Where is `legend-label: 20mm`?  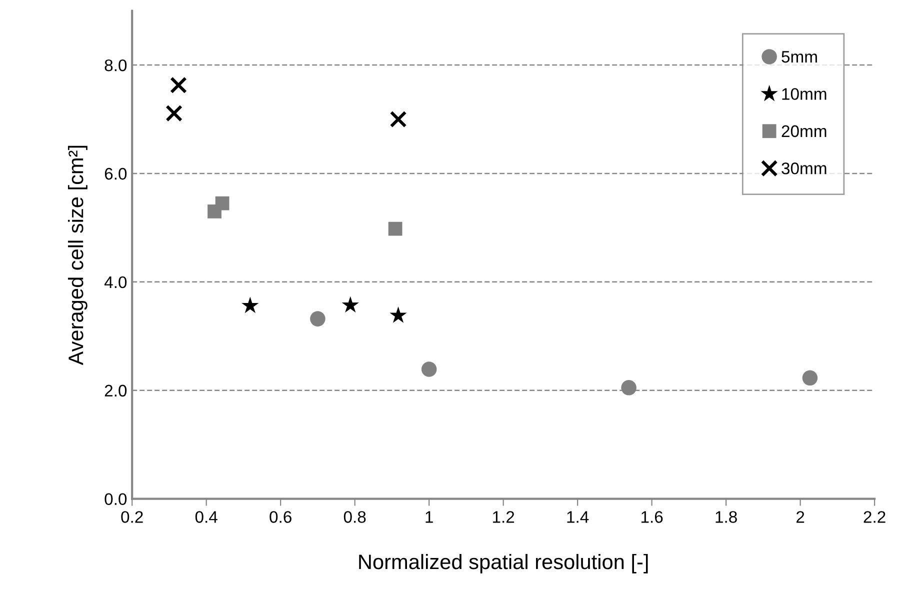 legend-label: 20mm is located at coordinates (804, 131).